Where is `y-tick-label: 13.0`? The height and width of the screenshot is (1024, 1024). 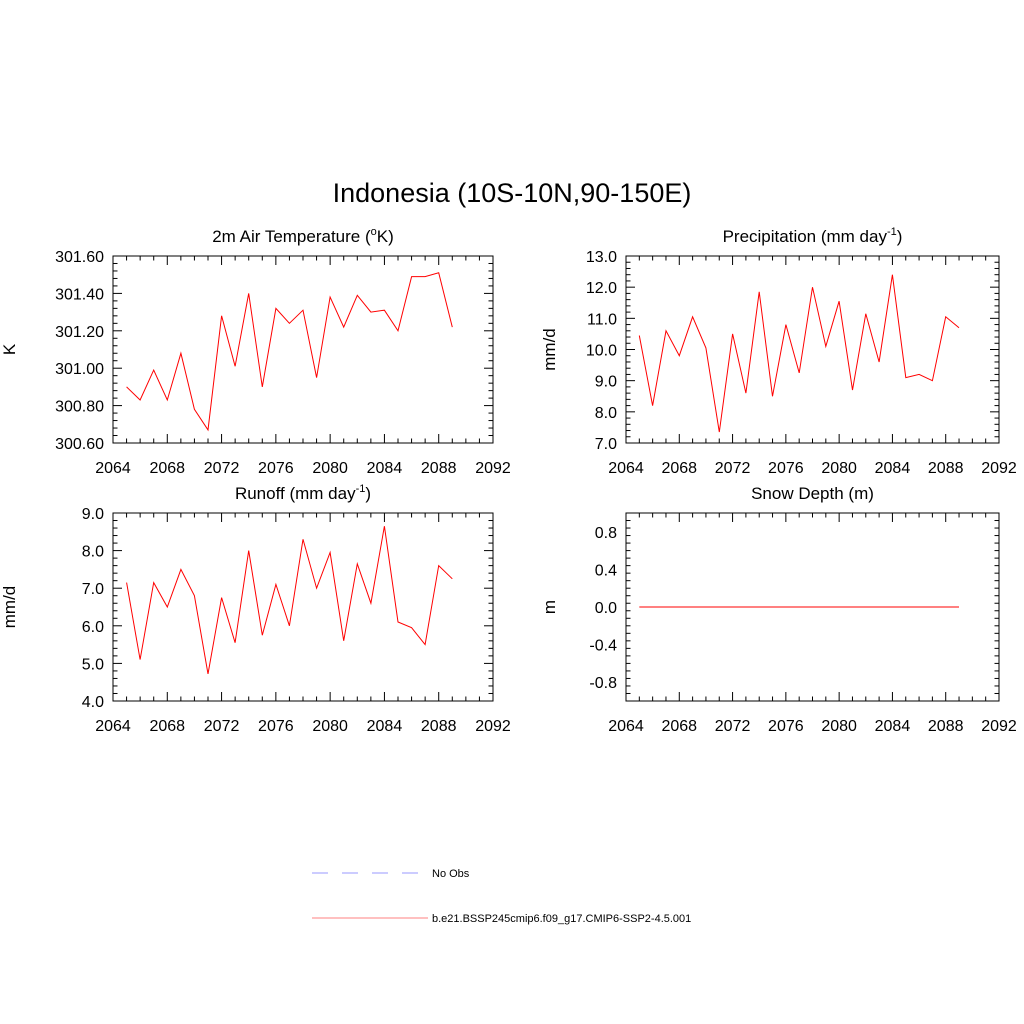 y-tick-label: 13.0 is located at coordinates (601, 257).